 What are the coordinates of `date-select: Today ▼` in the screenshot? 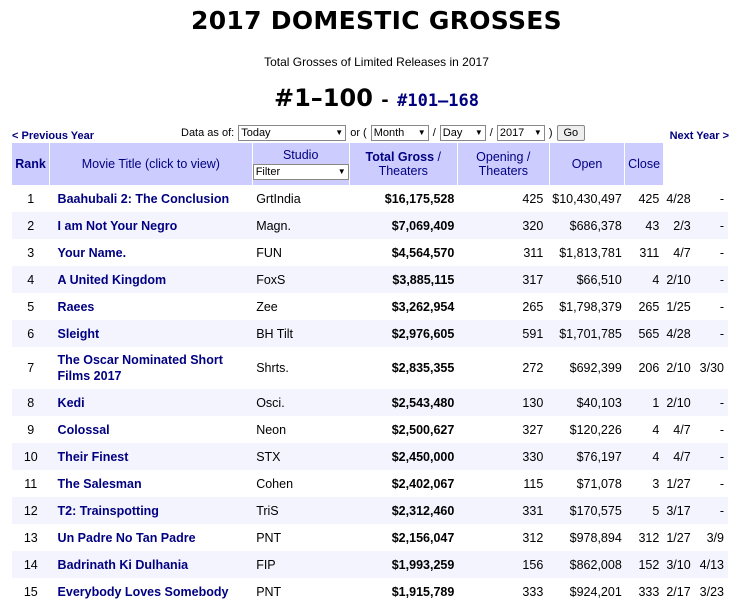 It's located at (292, 133).